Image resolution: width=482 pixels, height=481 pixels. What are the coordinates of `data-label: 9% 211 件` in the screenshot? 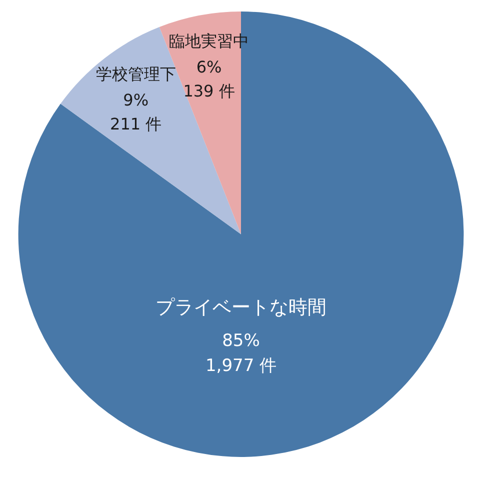 It's located at (136, 112).